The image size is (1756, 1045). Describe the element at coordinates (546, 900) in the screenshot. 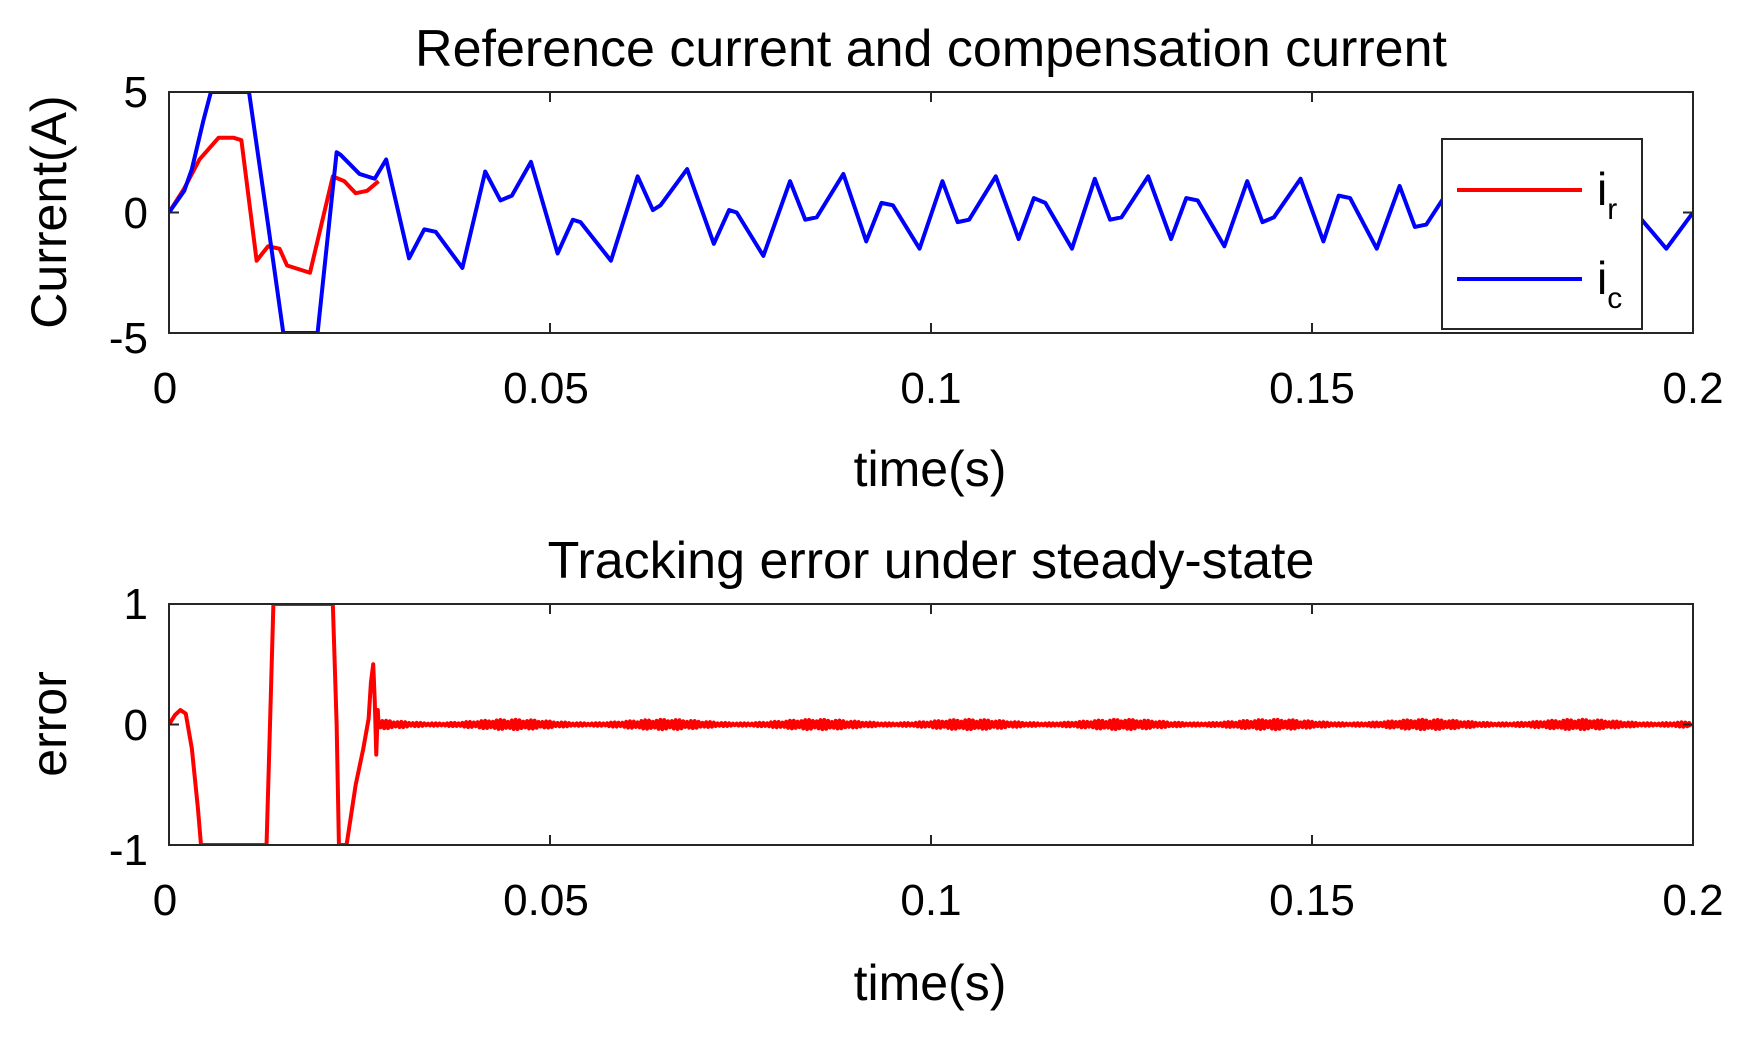

I see `bottom-xtick-label: 0.05` at that location.